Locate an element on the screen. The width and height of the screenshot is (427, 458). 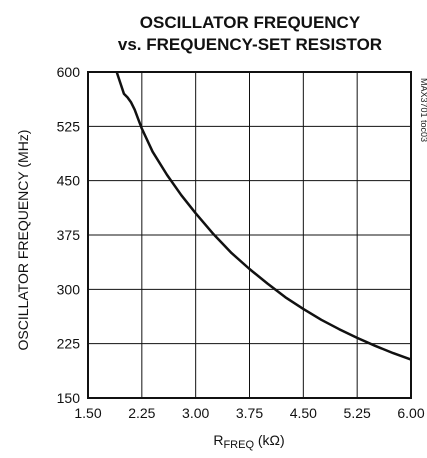
part-number-note: MAX3701 toc03 is located at coordinates (423, 110).